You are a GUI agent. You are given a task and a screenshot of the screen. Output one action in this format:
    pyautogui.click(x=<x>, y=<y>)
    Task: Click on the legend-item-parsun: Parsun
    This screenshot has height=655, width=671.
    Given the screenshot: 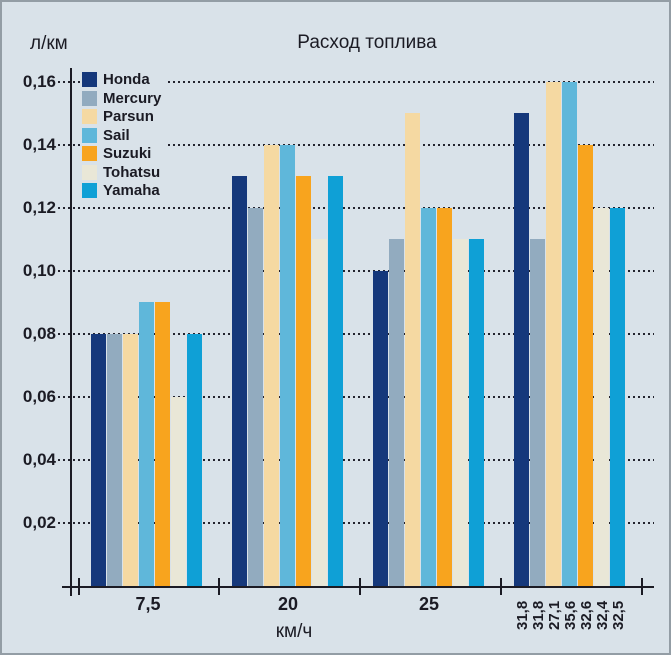 What is the action you would take?
    pyautogui.click(x=121, y=117)
    